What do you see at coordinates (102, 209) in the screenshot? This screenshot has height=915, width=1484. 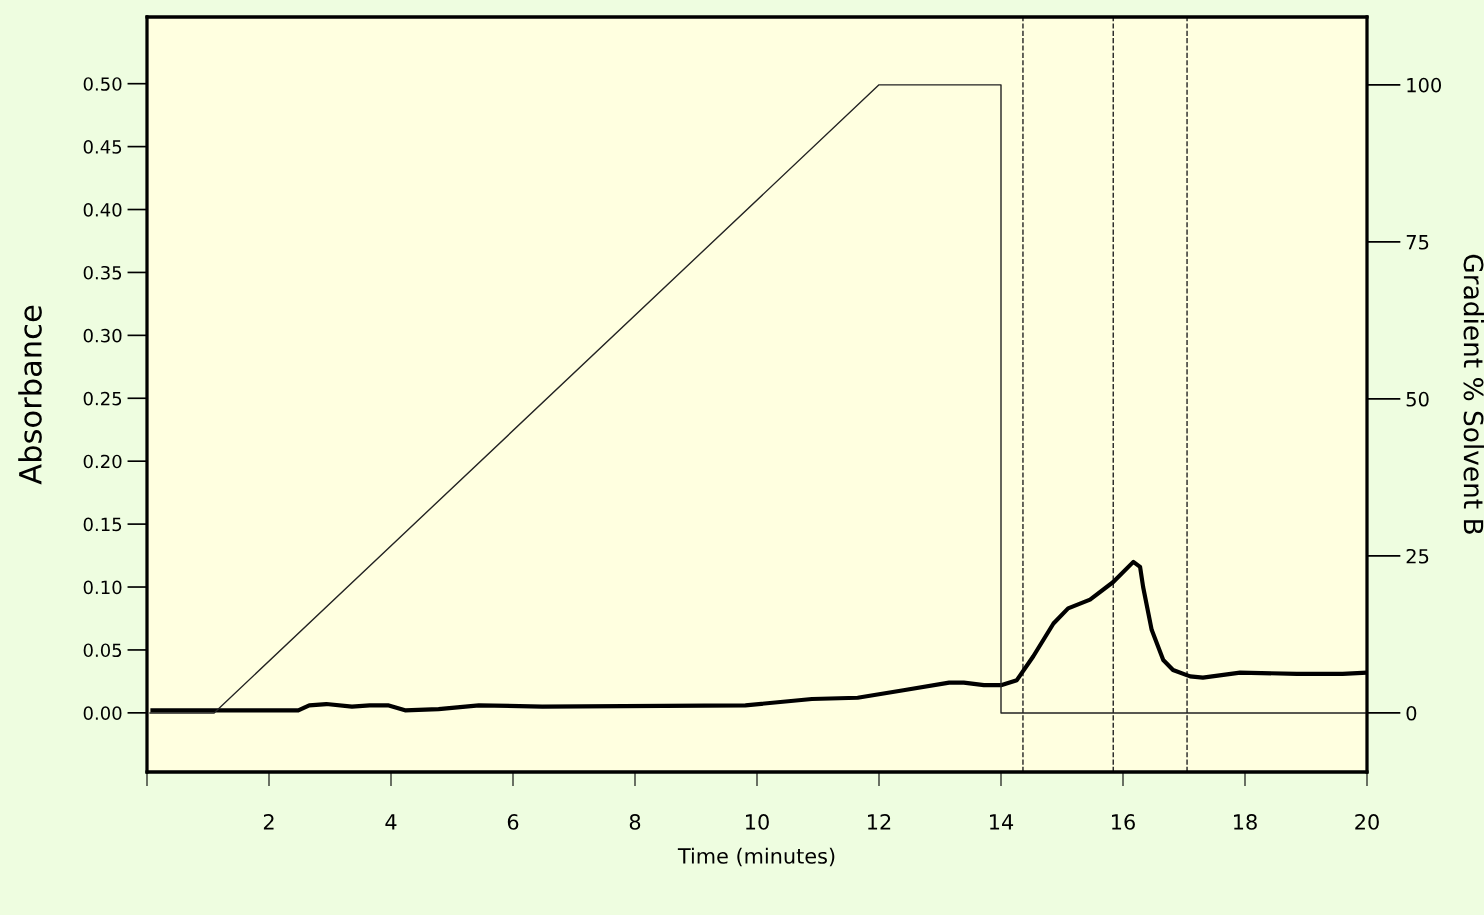 I see `y-tick-label: 0.40` at bounding box center [102, 209].